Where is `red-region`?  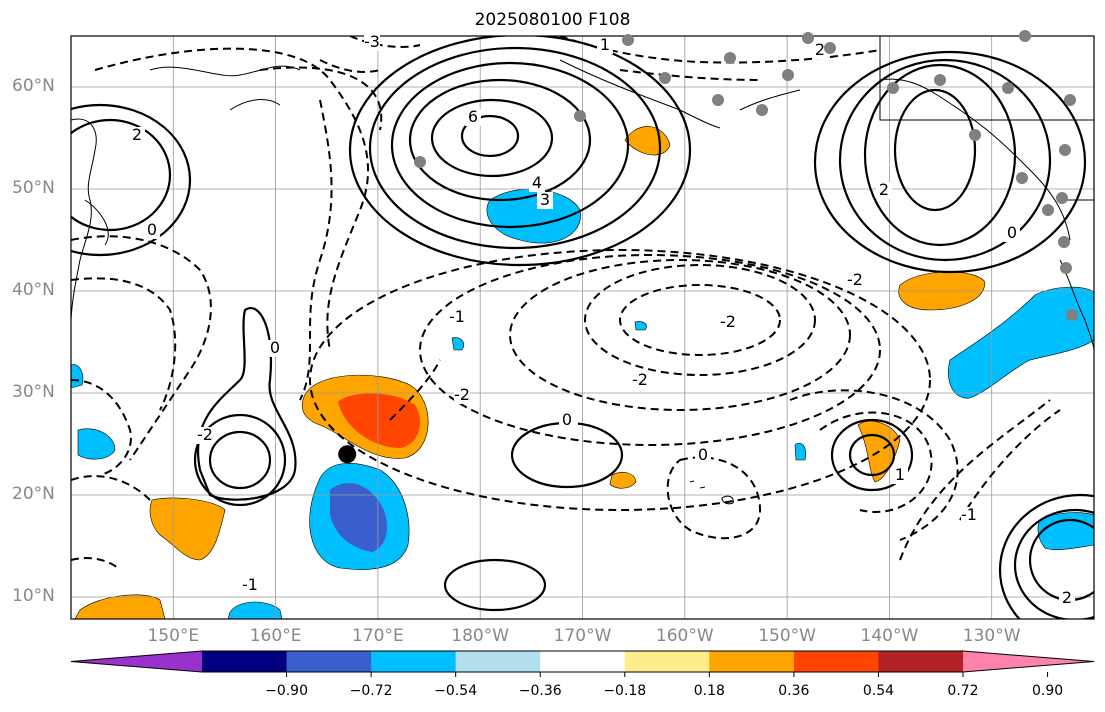
red-region is located at coordinates (379, 420).